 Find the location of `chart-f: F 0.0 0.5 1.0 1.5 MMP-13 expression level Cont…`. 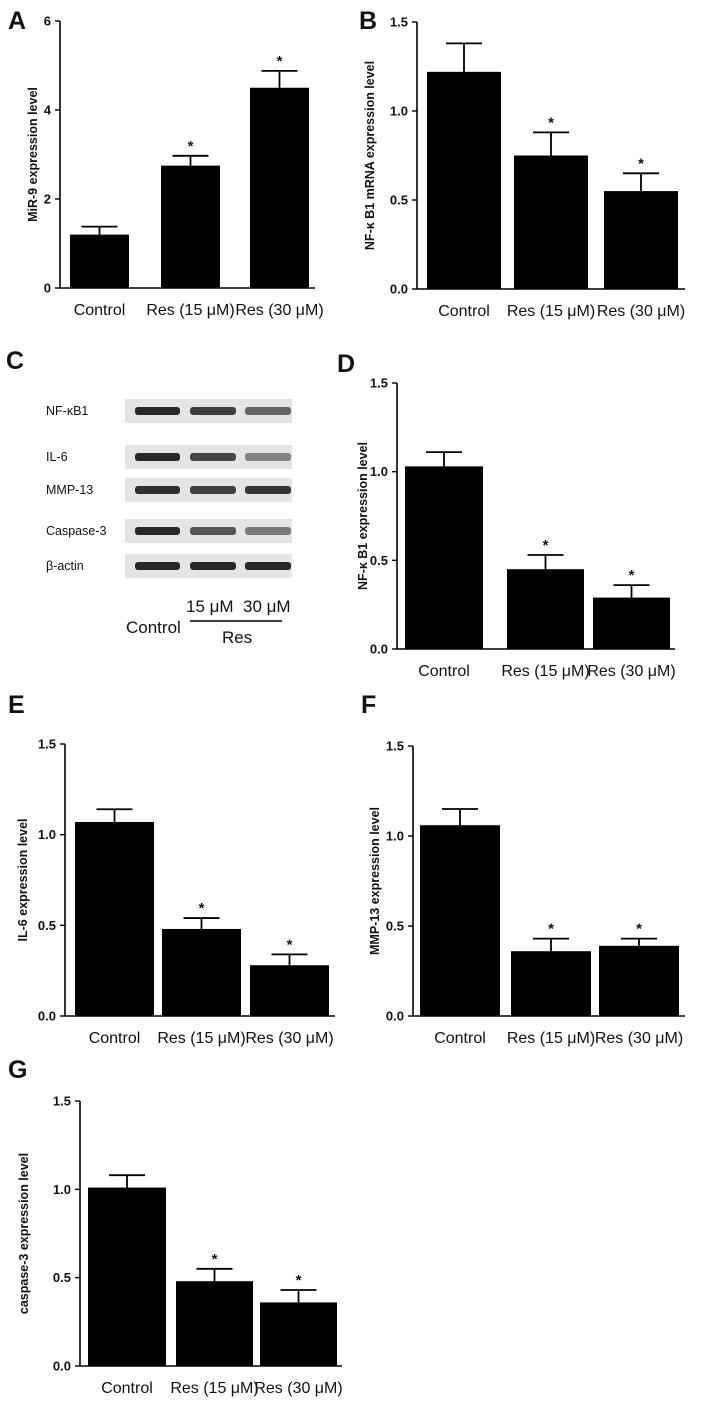

chart-f: F 0.0 0.5 1.0 1.5 MMP-13 expression level Cont… is located at coordinates (523, 869).